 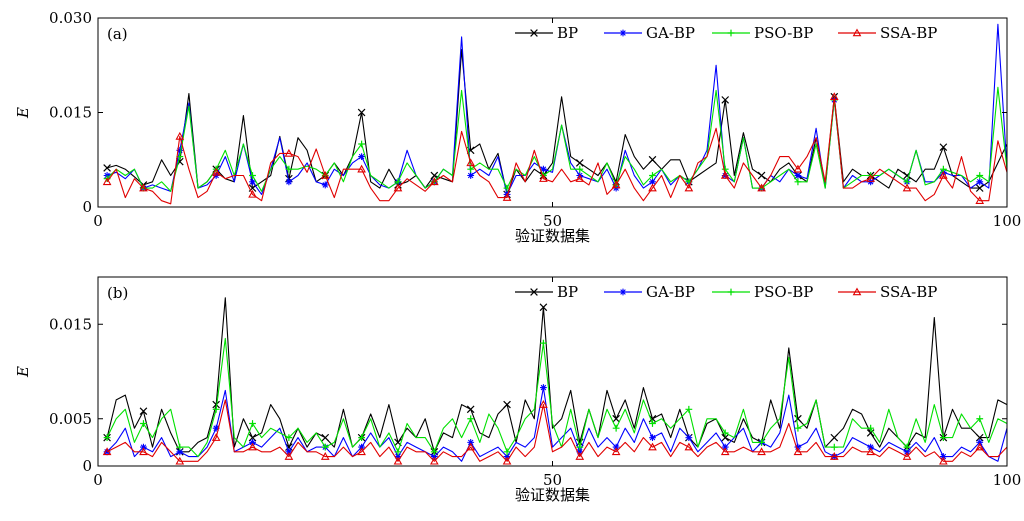 I want to click on series-line-ga-bp, so click(x=556, y=424).